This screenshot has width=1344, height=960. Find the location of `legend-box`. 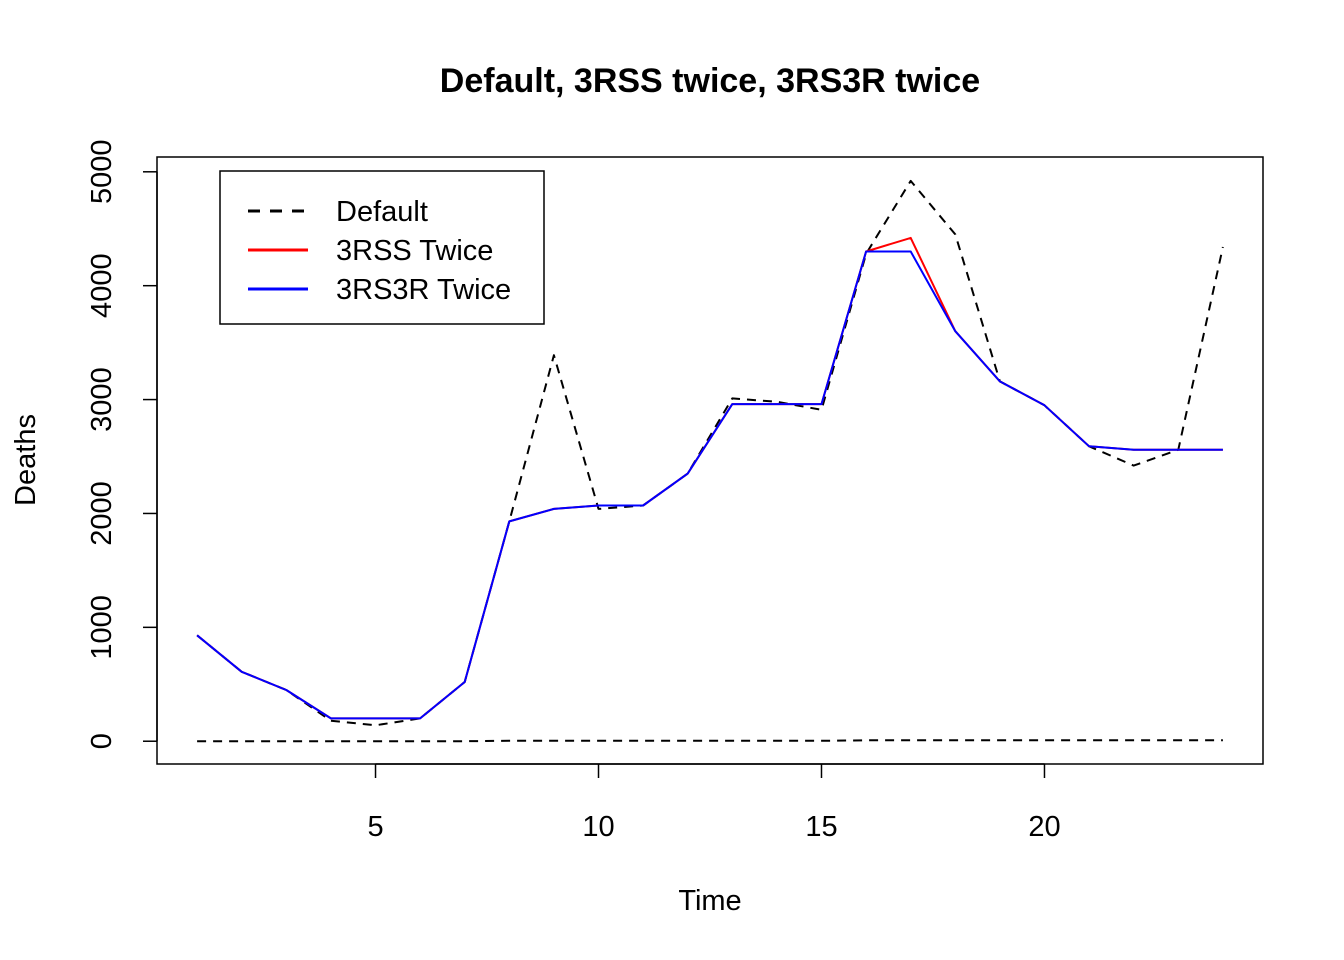

legend-box is located at coordinates (382, 247).